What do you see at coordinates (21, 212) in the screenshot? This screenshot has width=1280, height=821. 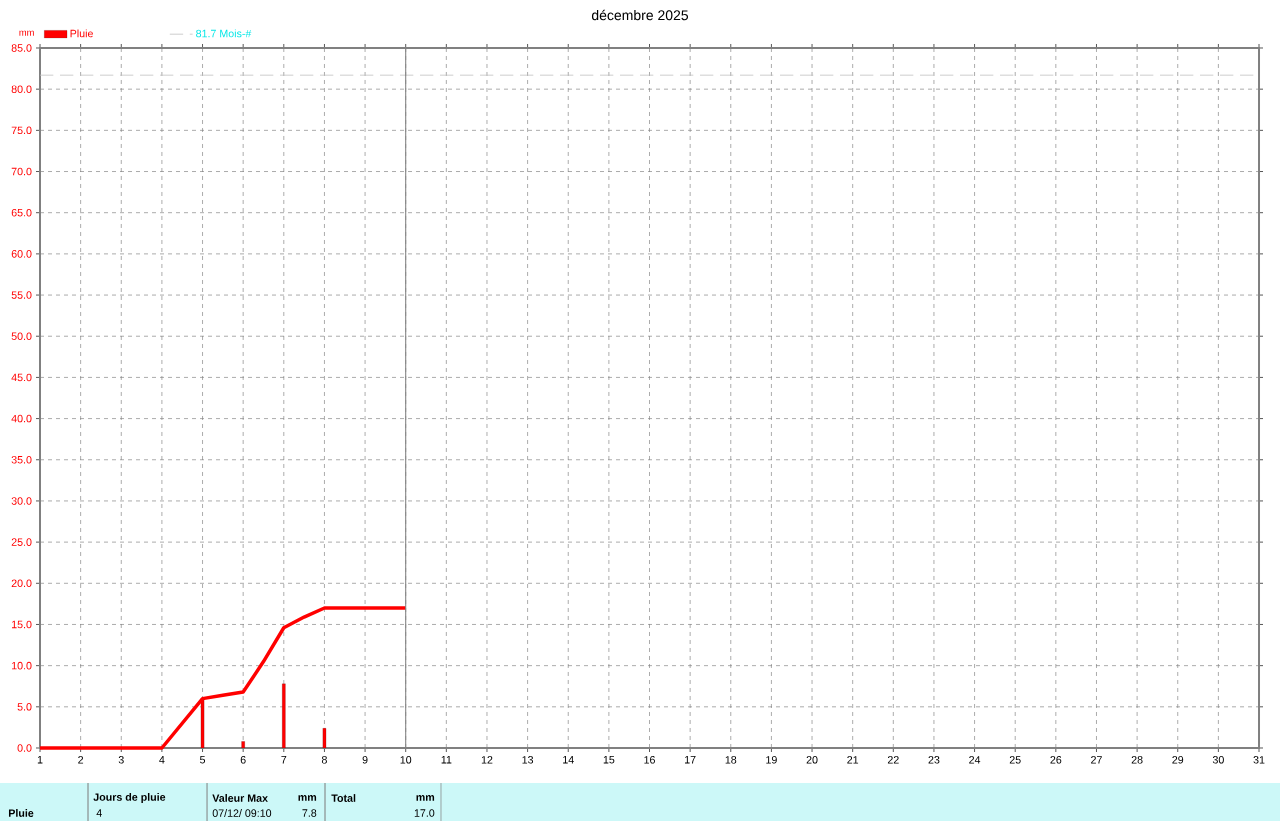 I see `y-tick-label: 65.0` at bounding box center [21, 212].